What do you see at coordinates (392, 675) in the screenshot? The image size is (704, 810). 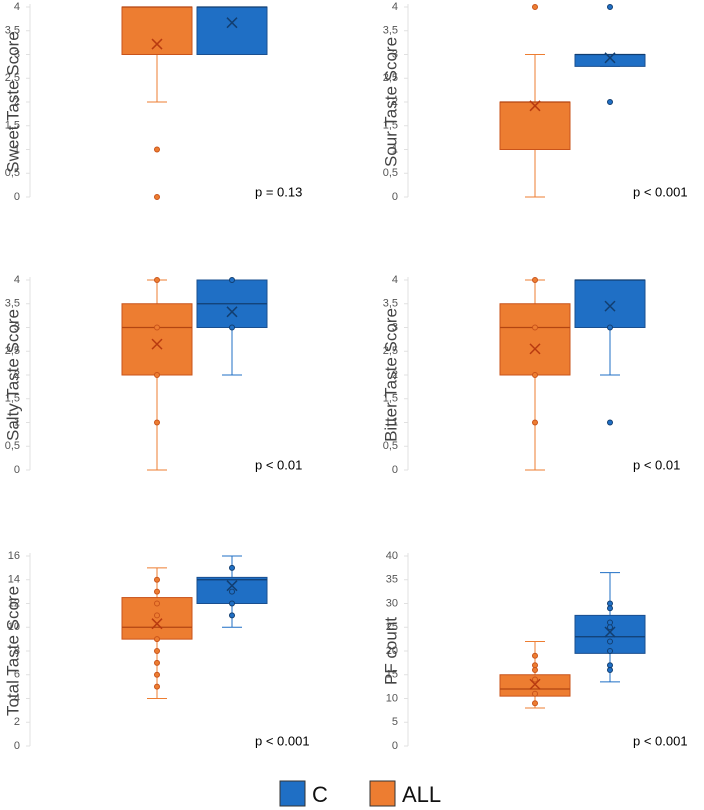 I see `y-tick-label: 15` at bounding box center [392, 675].